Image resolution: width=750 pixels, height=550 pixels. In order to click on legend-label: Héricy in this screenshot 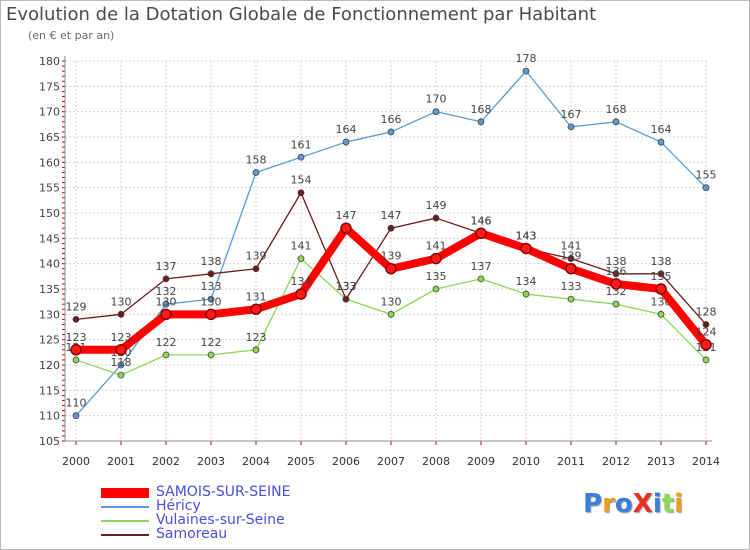, I will do `click(178, 506)`.